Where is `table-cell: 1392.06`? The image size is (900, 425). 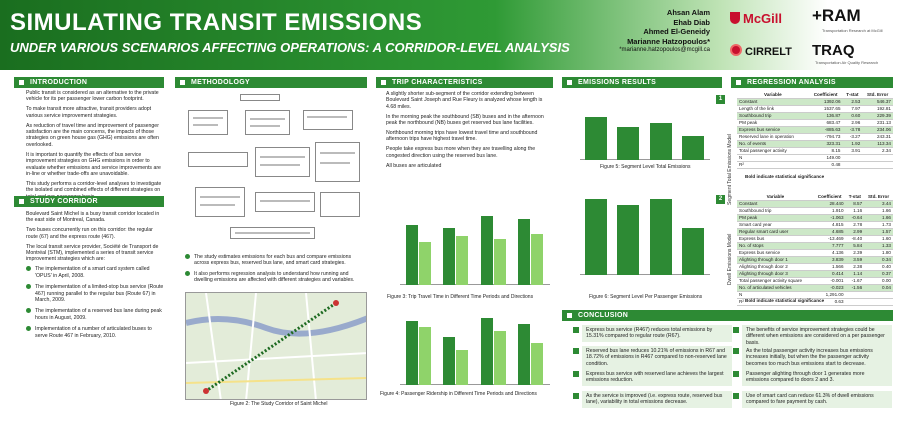
table-cell: 1392.06 is located at coordinates (825, 102).